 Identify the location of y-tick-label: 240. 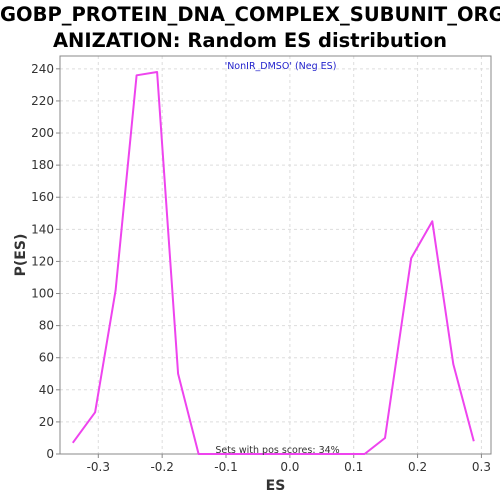
(42, 69).